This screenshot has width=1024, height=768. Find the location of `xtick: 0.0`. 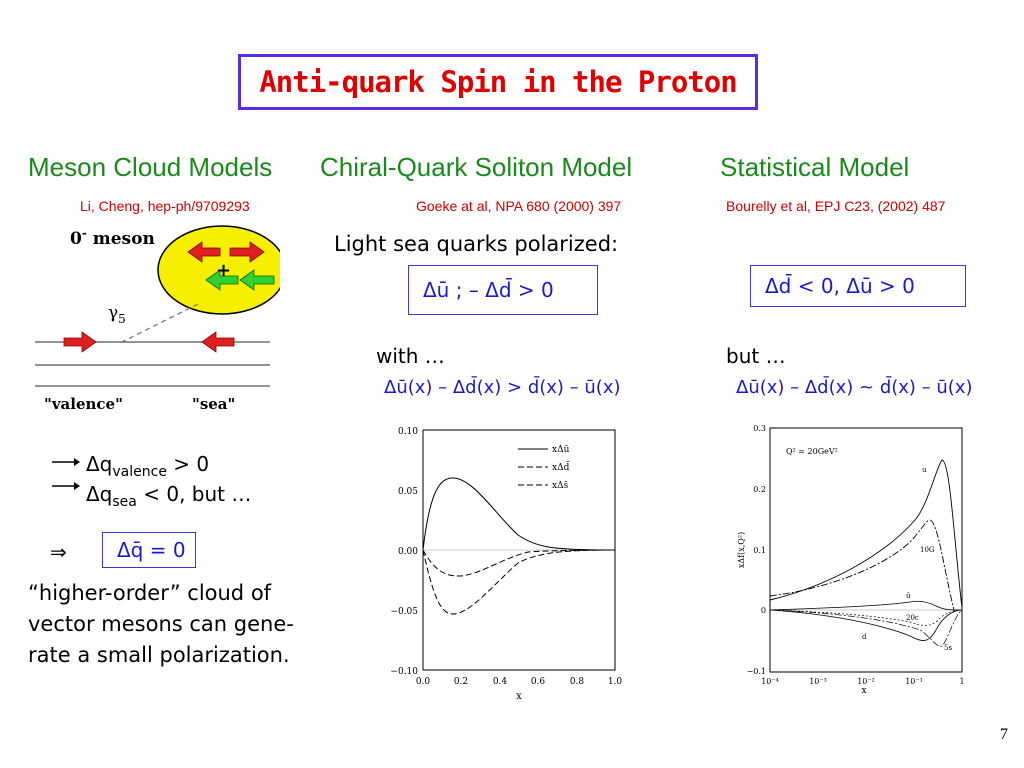

xtick: 0.0 is located at coordinates (423, 682).